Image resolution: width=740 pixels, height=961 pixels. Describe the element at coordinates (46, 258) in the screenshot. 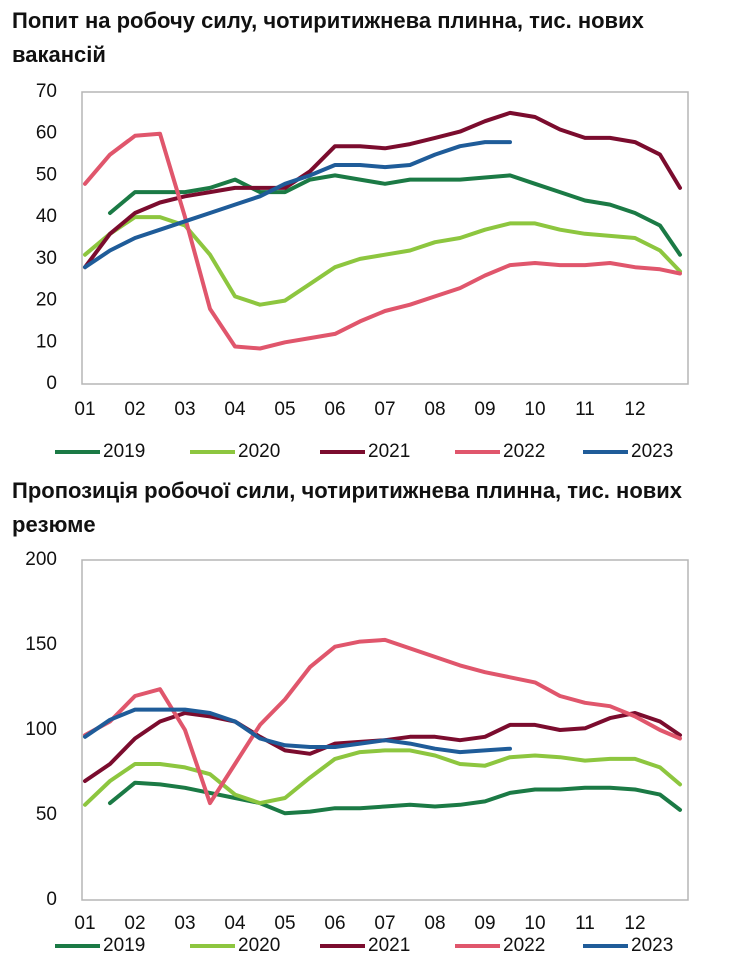

I see `y-tick-label: 30` at that location.